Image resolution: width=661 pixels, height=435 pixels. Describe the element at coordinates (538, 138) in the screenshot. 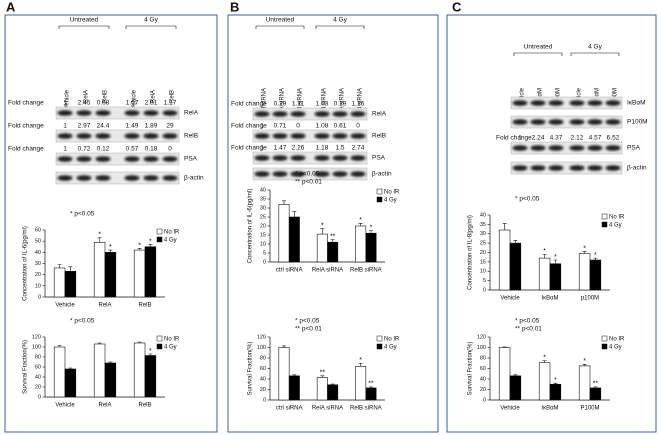

I see `fold-value: 2.24` at that location.